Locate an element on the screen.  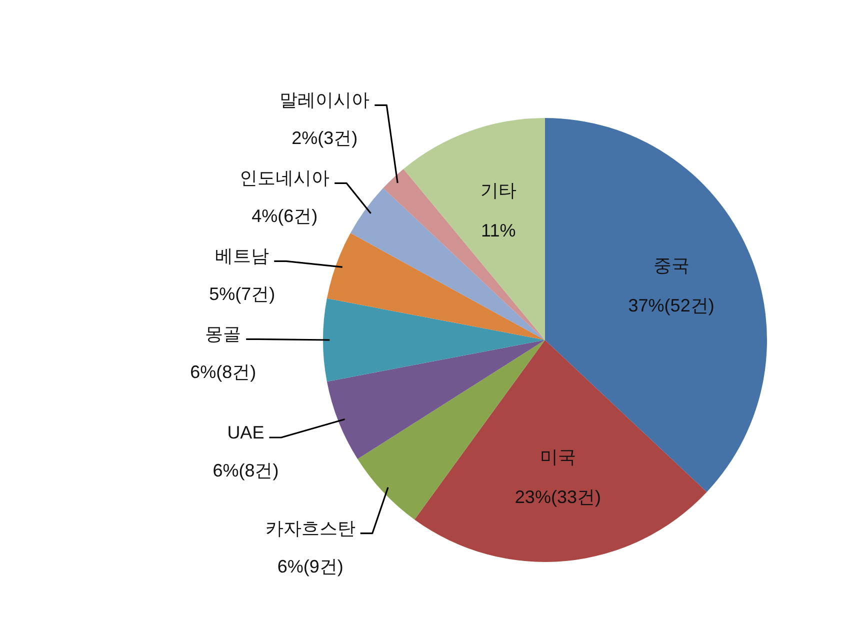
category: 인도네시아 is located at coordinates (285, 178).